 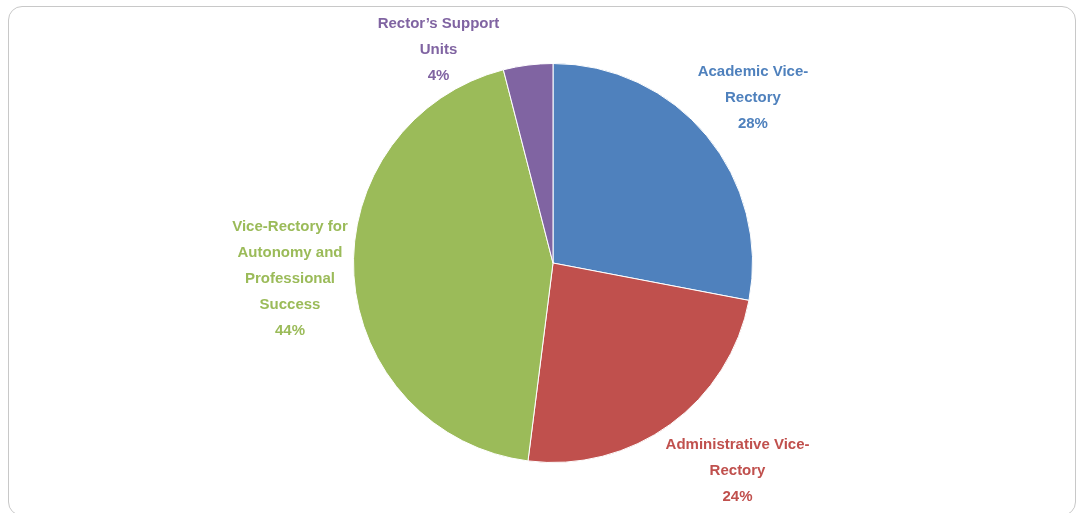 I want to click on slice-label: Administrative Vice-Rectory, so click(x=737, y=457).